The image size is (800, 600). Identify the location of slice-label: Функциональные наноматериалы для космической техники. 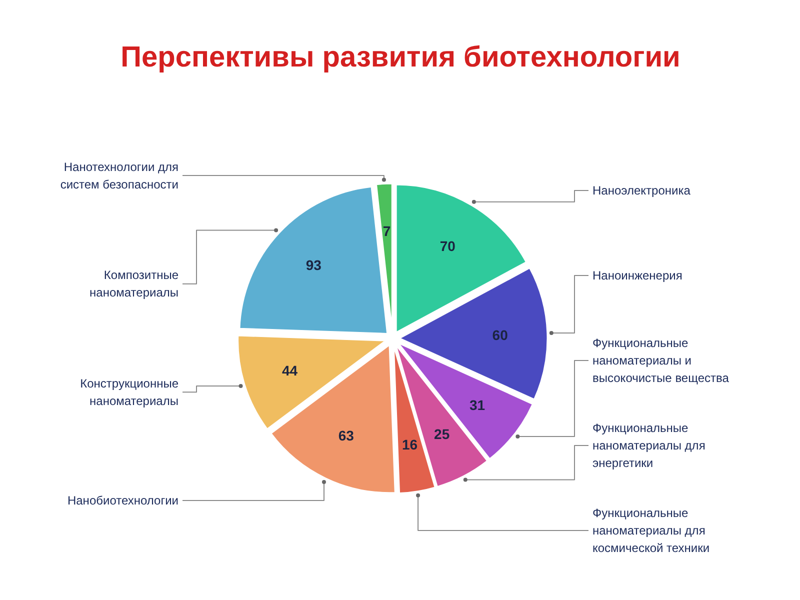
(651, 530).